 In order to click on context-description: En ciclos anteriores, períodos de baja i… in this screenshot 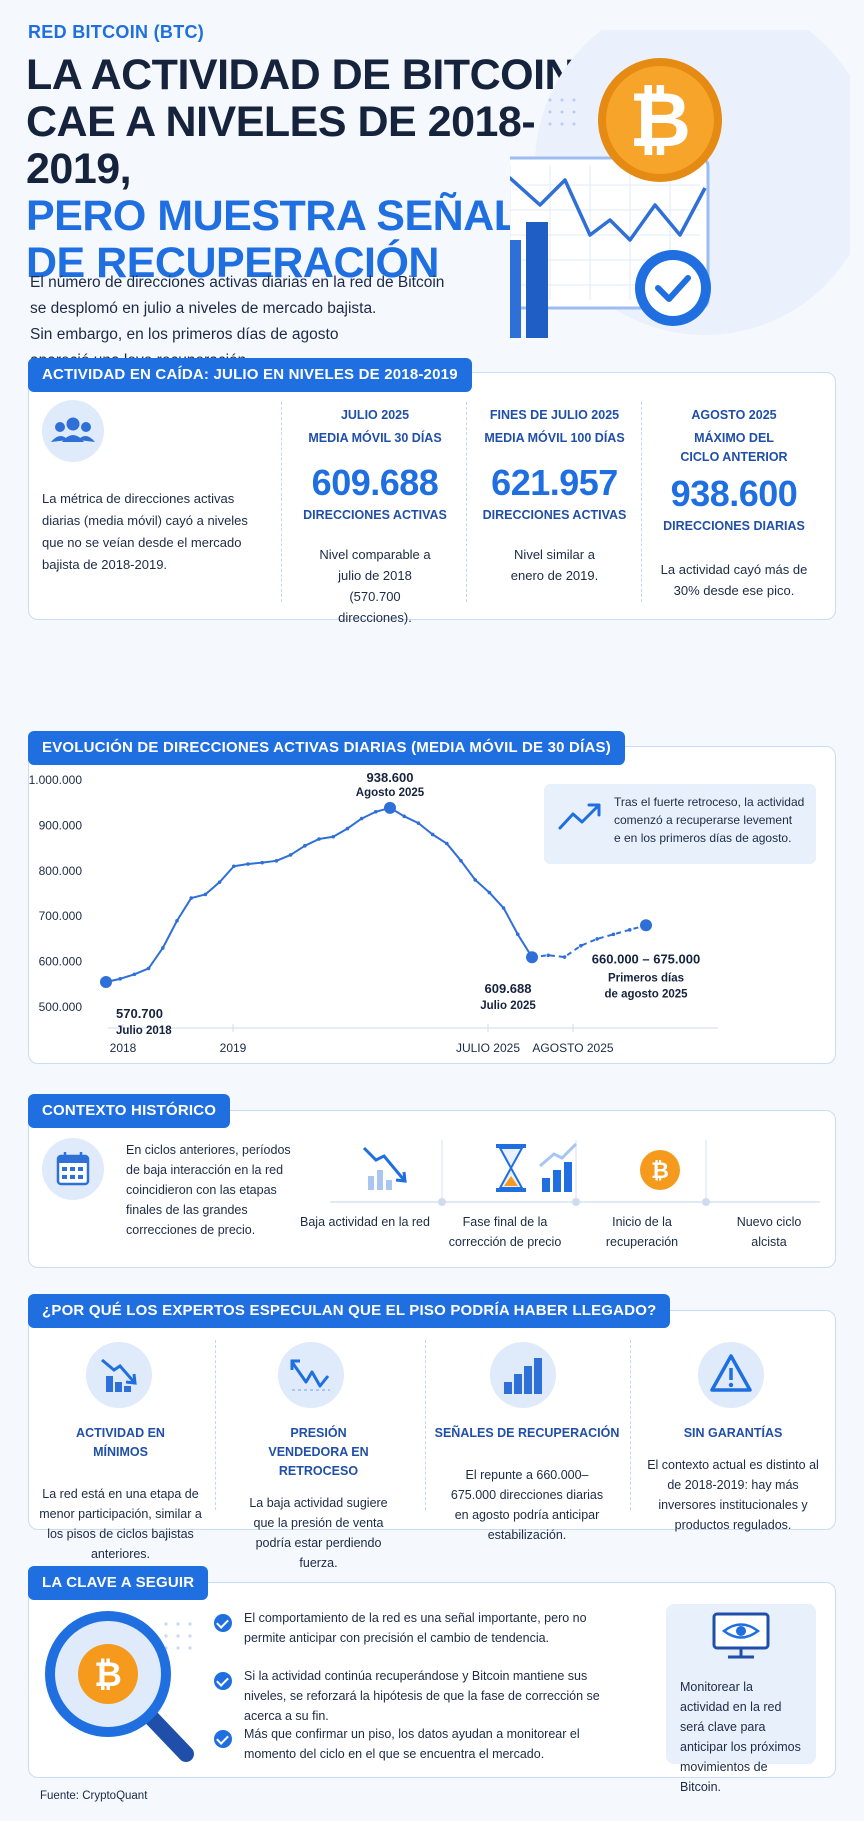, I will do `click(226, 1190)`.